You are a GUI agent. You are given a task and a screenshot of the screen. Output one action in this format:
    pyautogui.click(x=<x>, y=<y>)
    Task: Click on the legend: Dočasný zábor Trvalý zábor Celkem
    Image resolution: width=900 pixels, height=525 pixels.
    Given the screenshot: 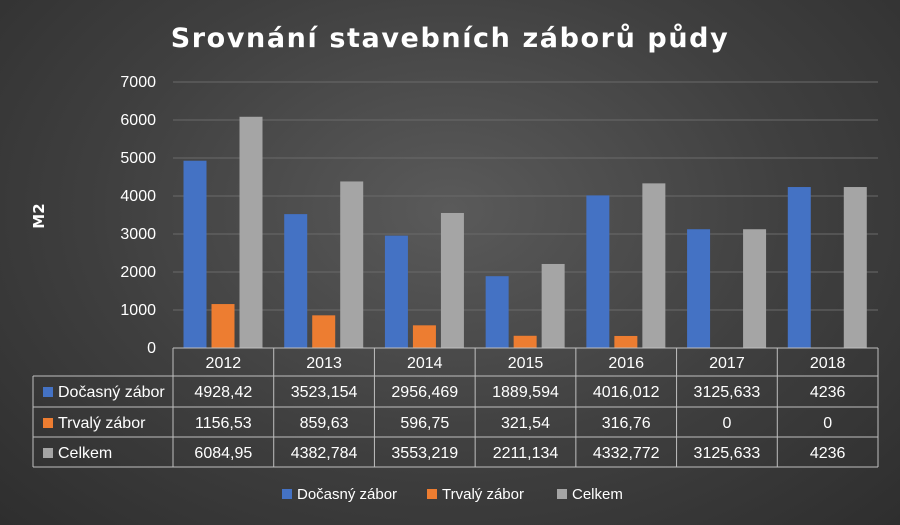 What is the action you would take?
    pyautogui.click(x=452, y=494)
    